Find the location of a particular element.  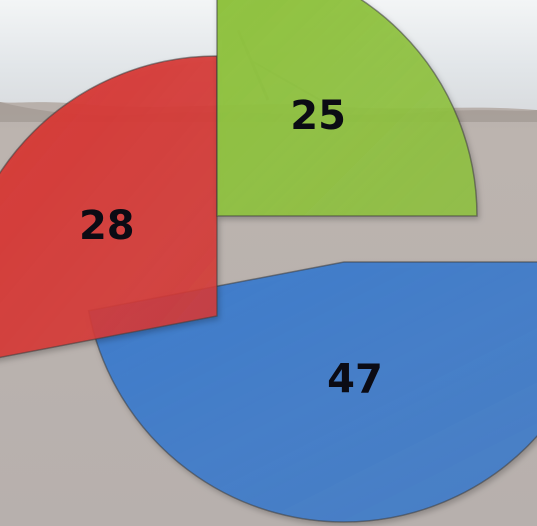

pie-slice-3-label: 25 is located at coordinates (318, 116).